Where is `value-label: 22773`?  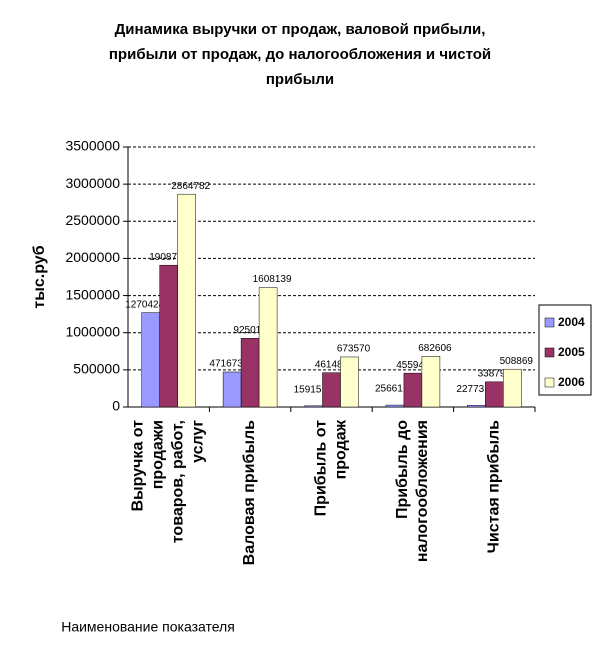
value-label: 22773 is located at coordinates (470, 389).